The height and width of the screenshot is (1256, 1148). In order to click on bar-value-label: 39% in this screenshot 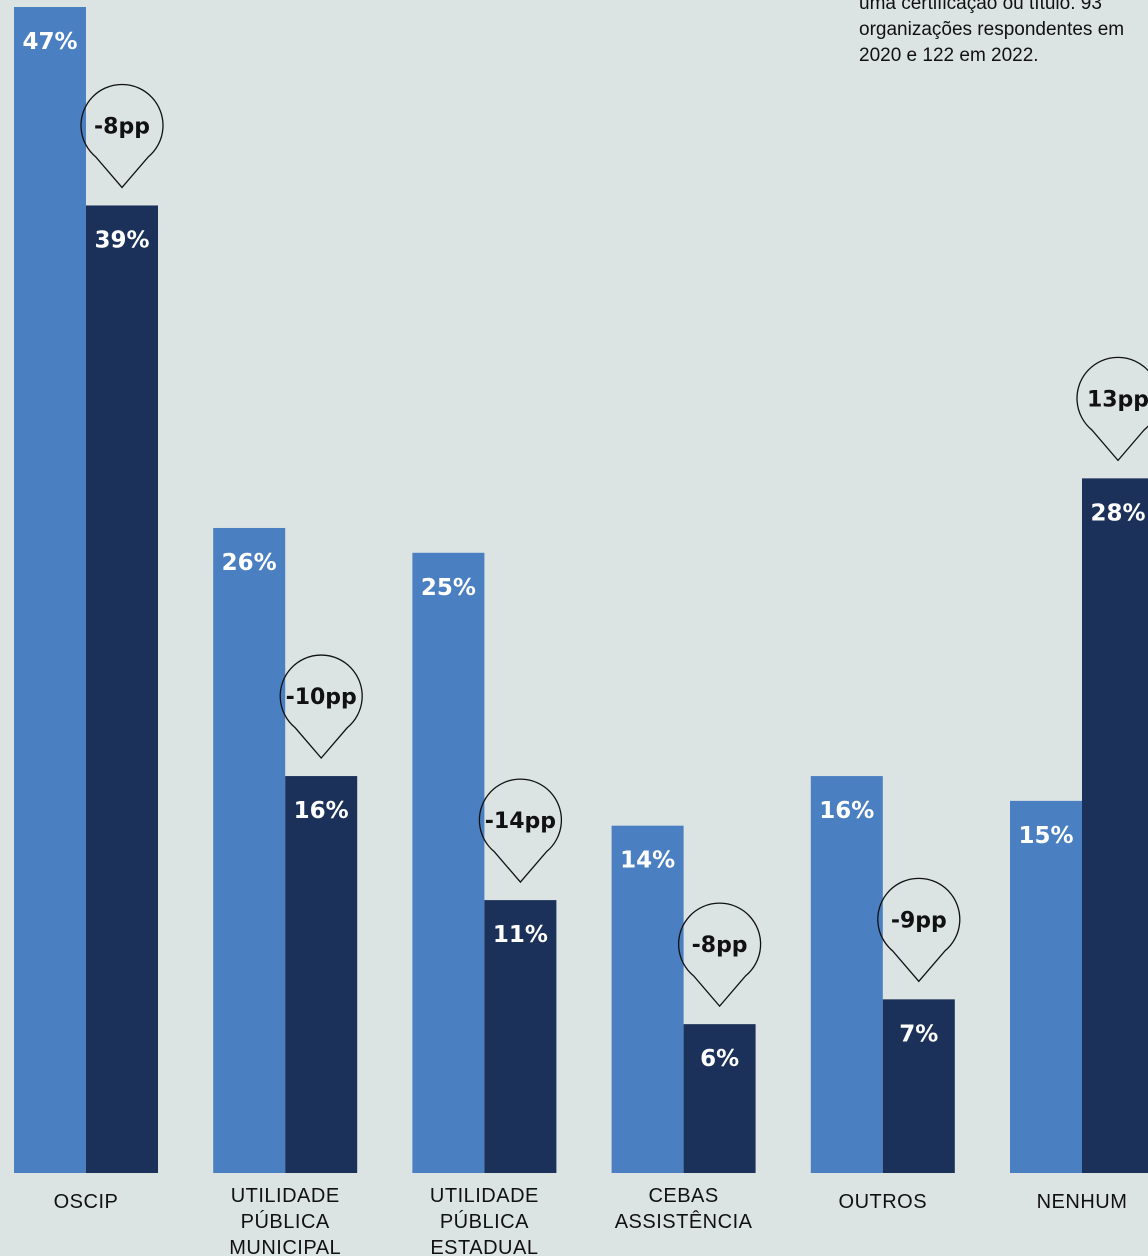, I will do `click(121, 240)`.